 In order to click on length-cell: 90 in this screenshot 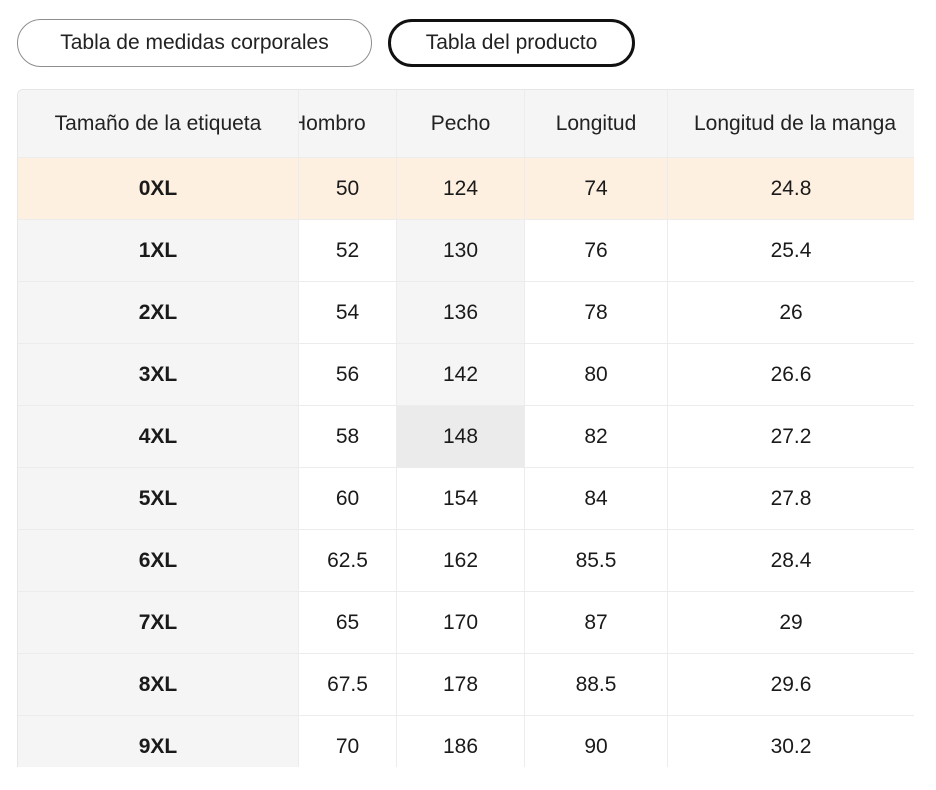, I will do `click(596, 741)`.